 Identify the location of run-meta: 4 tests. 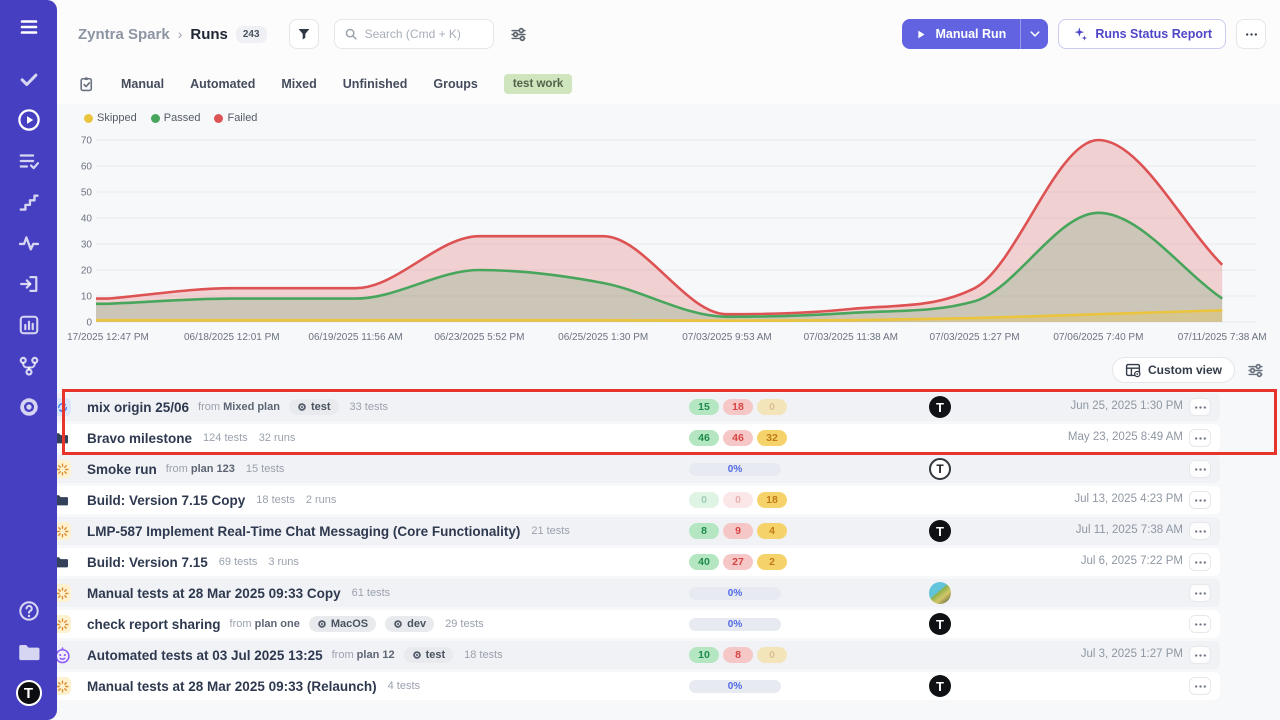
(404, 686).